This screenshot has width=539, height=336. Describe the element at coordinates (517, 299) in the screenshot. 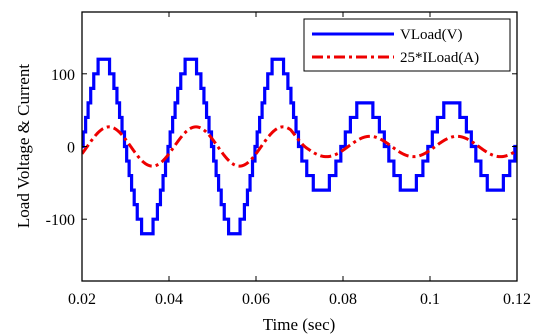

I see `x-tick-label: 0.12` at that location.